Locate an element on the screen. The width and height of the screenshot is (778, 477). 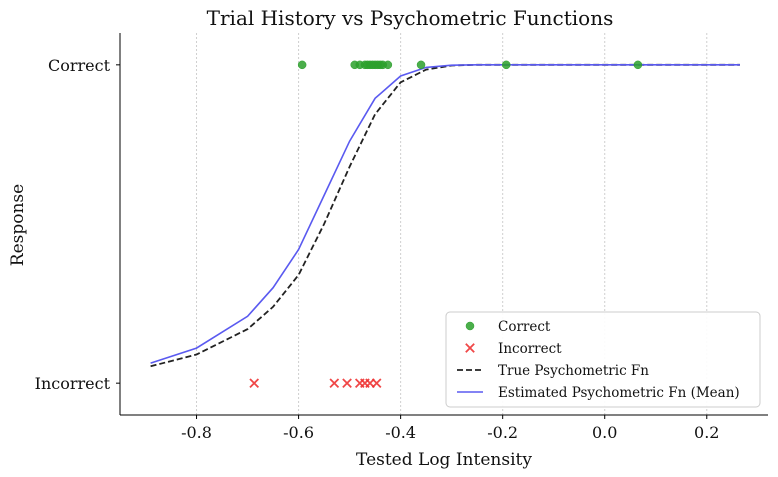
legend-entry-label: Correct is located at coordinates (524, 327).